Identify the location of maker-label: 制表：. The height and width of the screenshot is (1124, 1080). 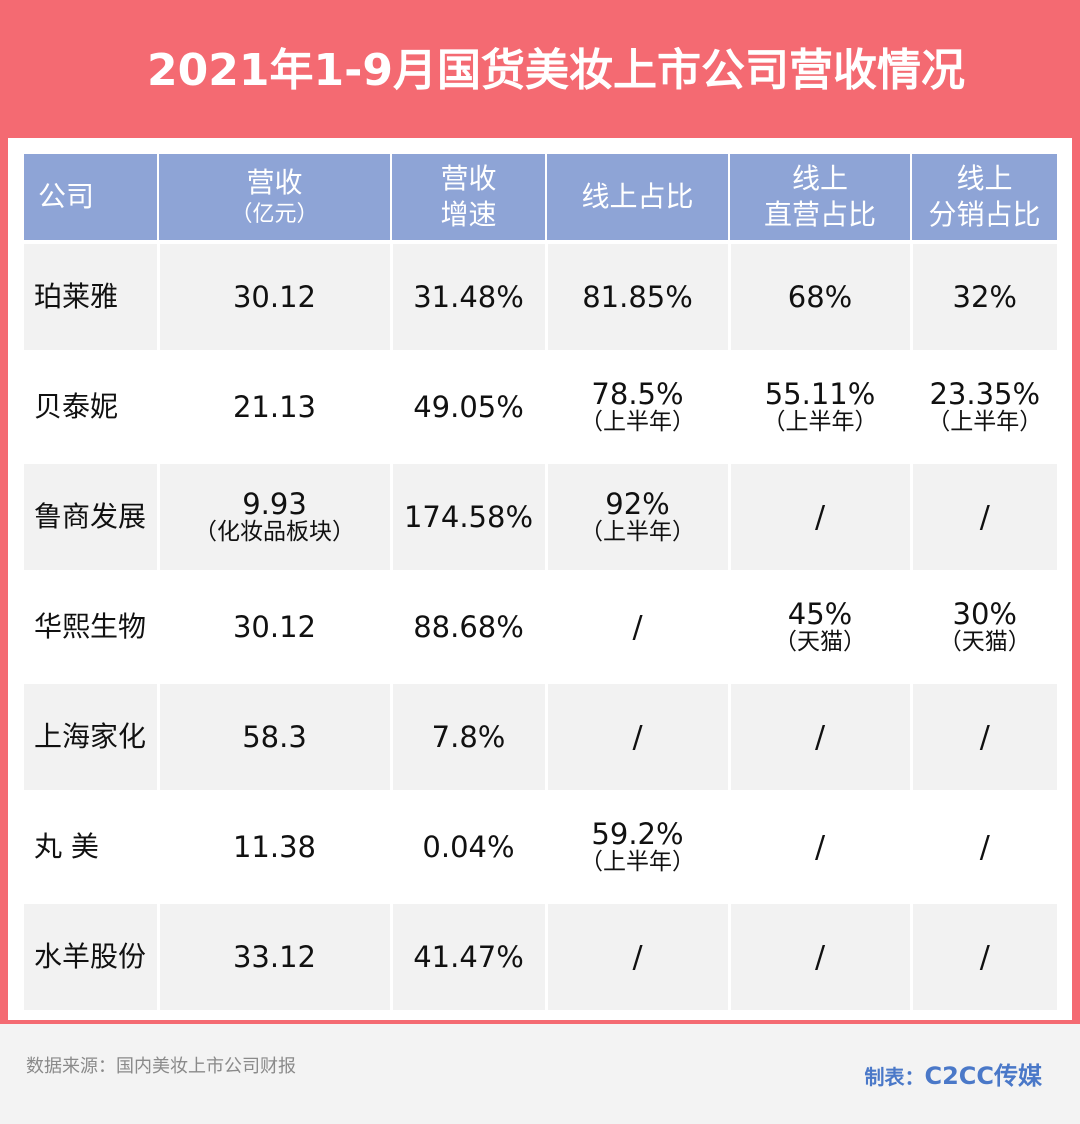
(894, 1077).